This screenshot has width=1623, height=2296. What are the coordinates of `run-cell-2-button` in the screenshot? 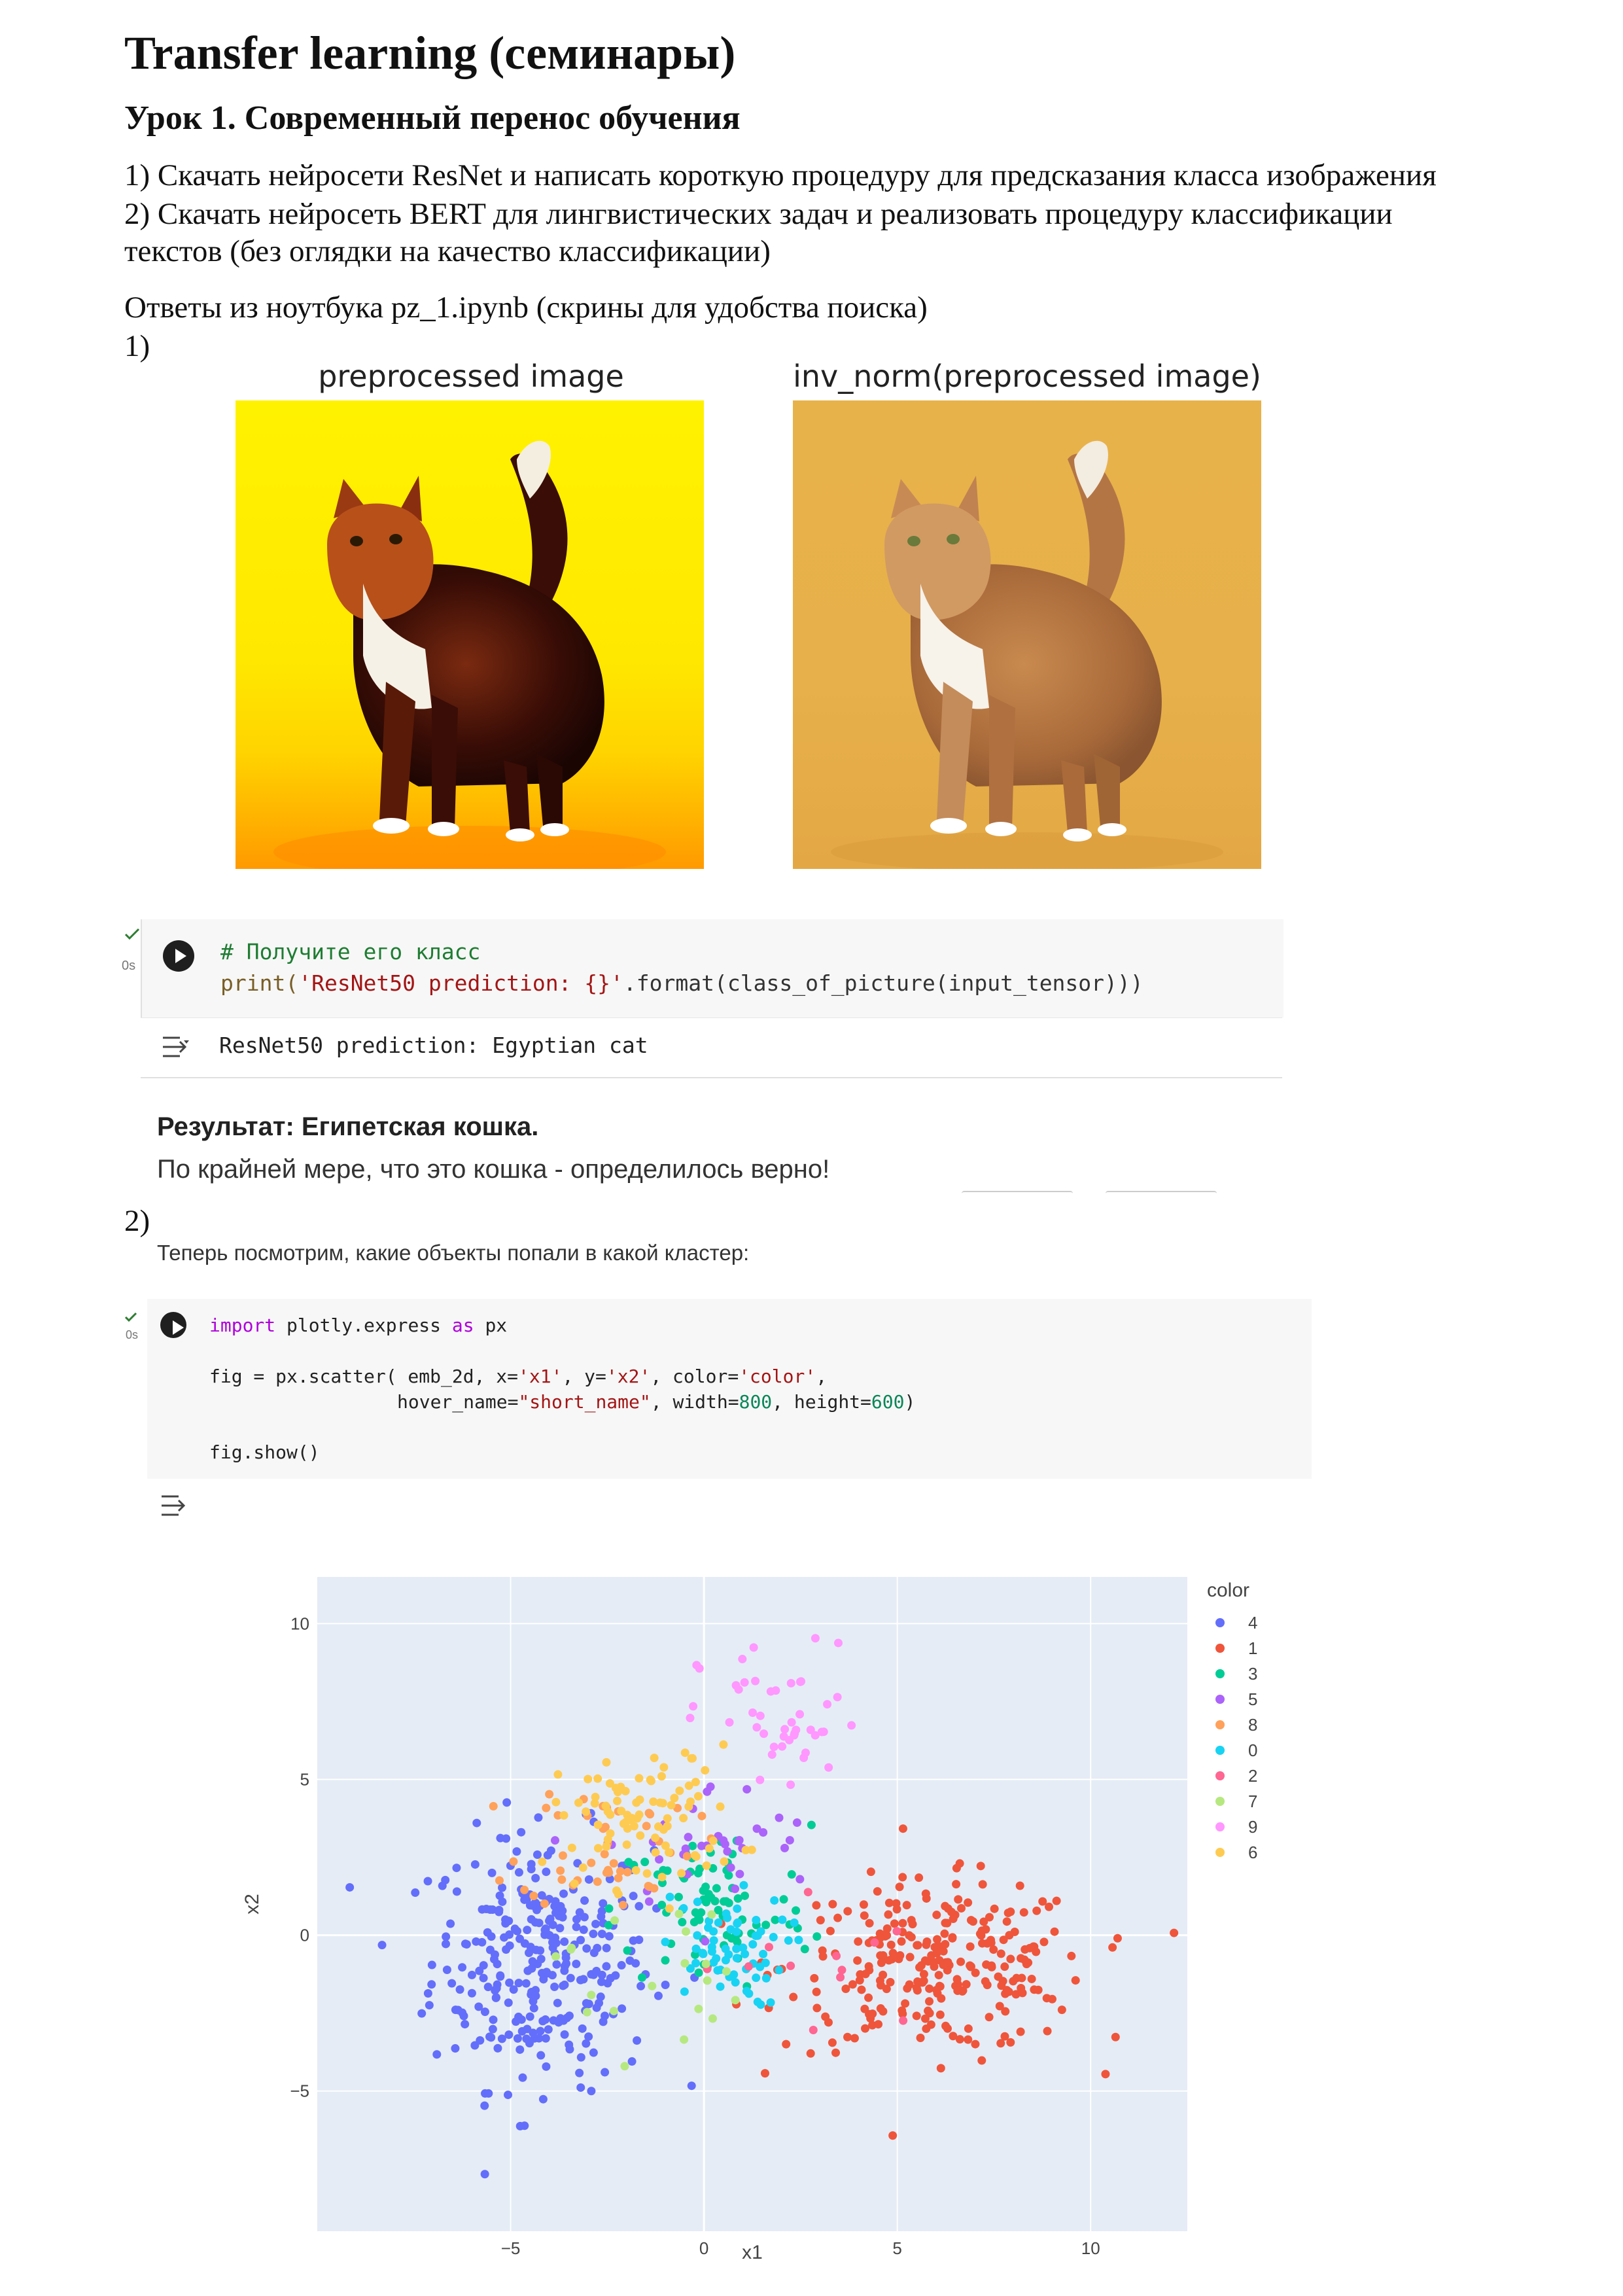 It's located at (173, 1325).